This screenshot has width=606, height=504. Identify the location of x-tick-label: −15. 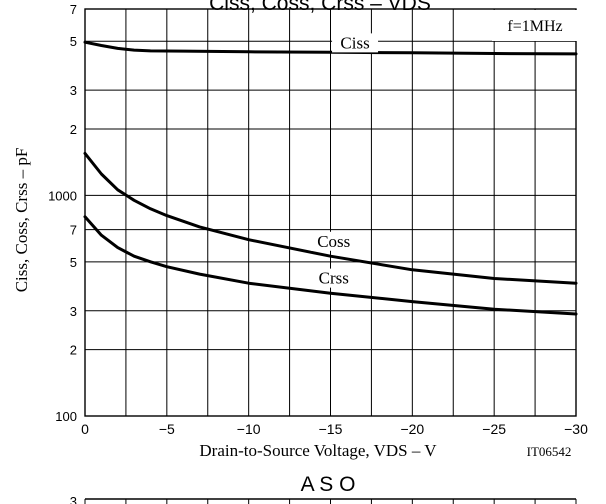
(331, 429).